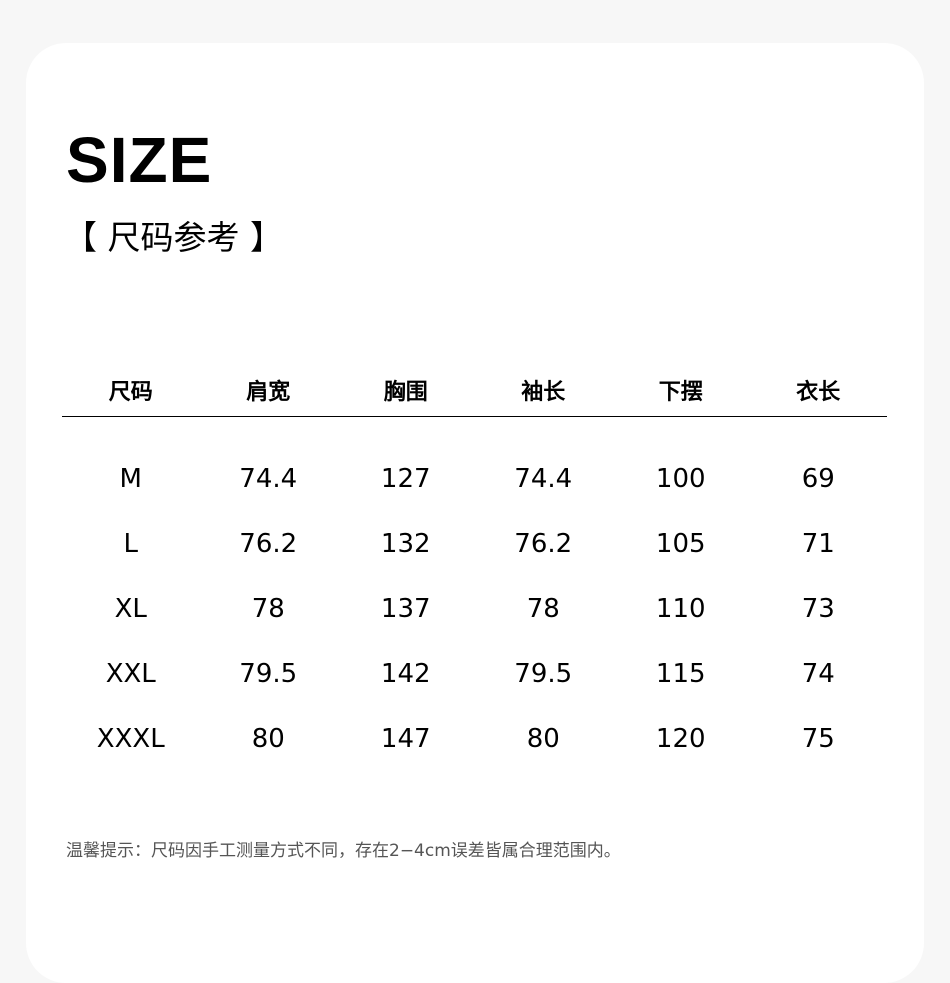  I want to click on column-header: 尺码, so click(130, 392).